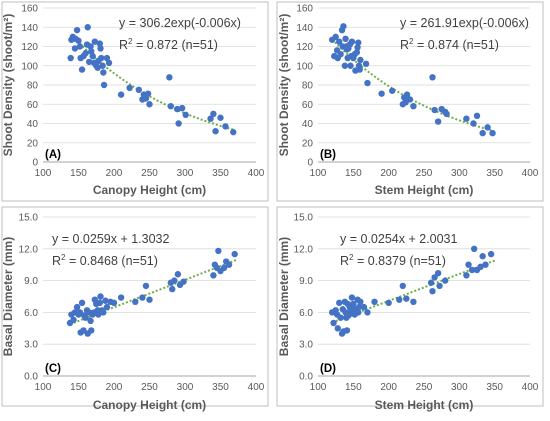 The height and width of the screenshot is (421, 550). What do you see at coordinates (308, 124) in the screenshot?
I see `y-tick-label: 40` at bounding box center [308, 124].